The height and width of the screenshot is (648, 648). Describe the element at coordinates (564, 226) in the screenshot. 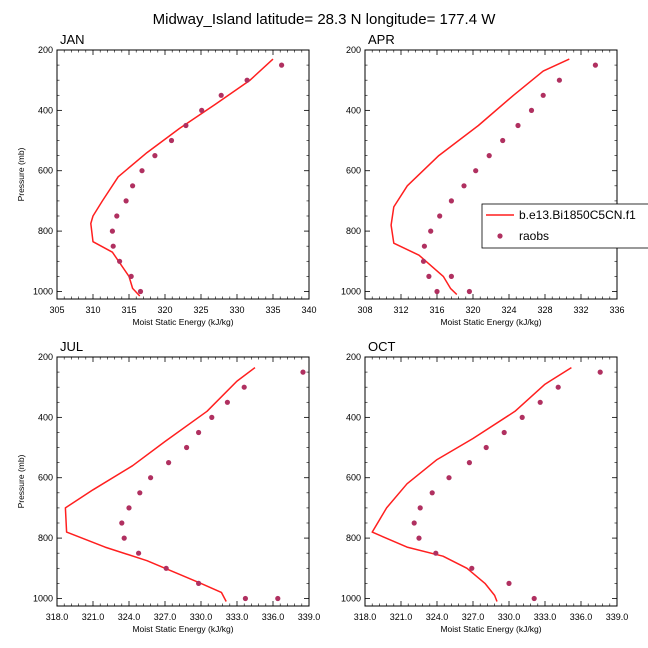

I see `legend: b.e13.Bi1850C5CN.f1 raobs` at that location.